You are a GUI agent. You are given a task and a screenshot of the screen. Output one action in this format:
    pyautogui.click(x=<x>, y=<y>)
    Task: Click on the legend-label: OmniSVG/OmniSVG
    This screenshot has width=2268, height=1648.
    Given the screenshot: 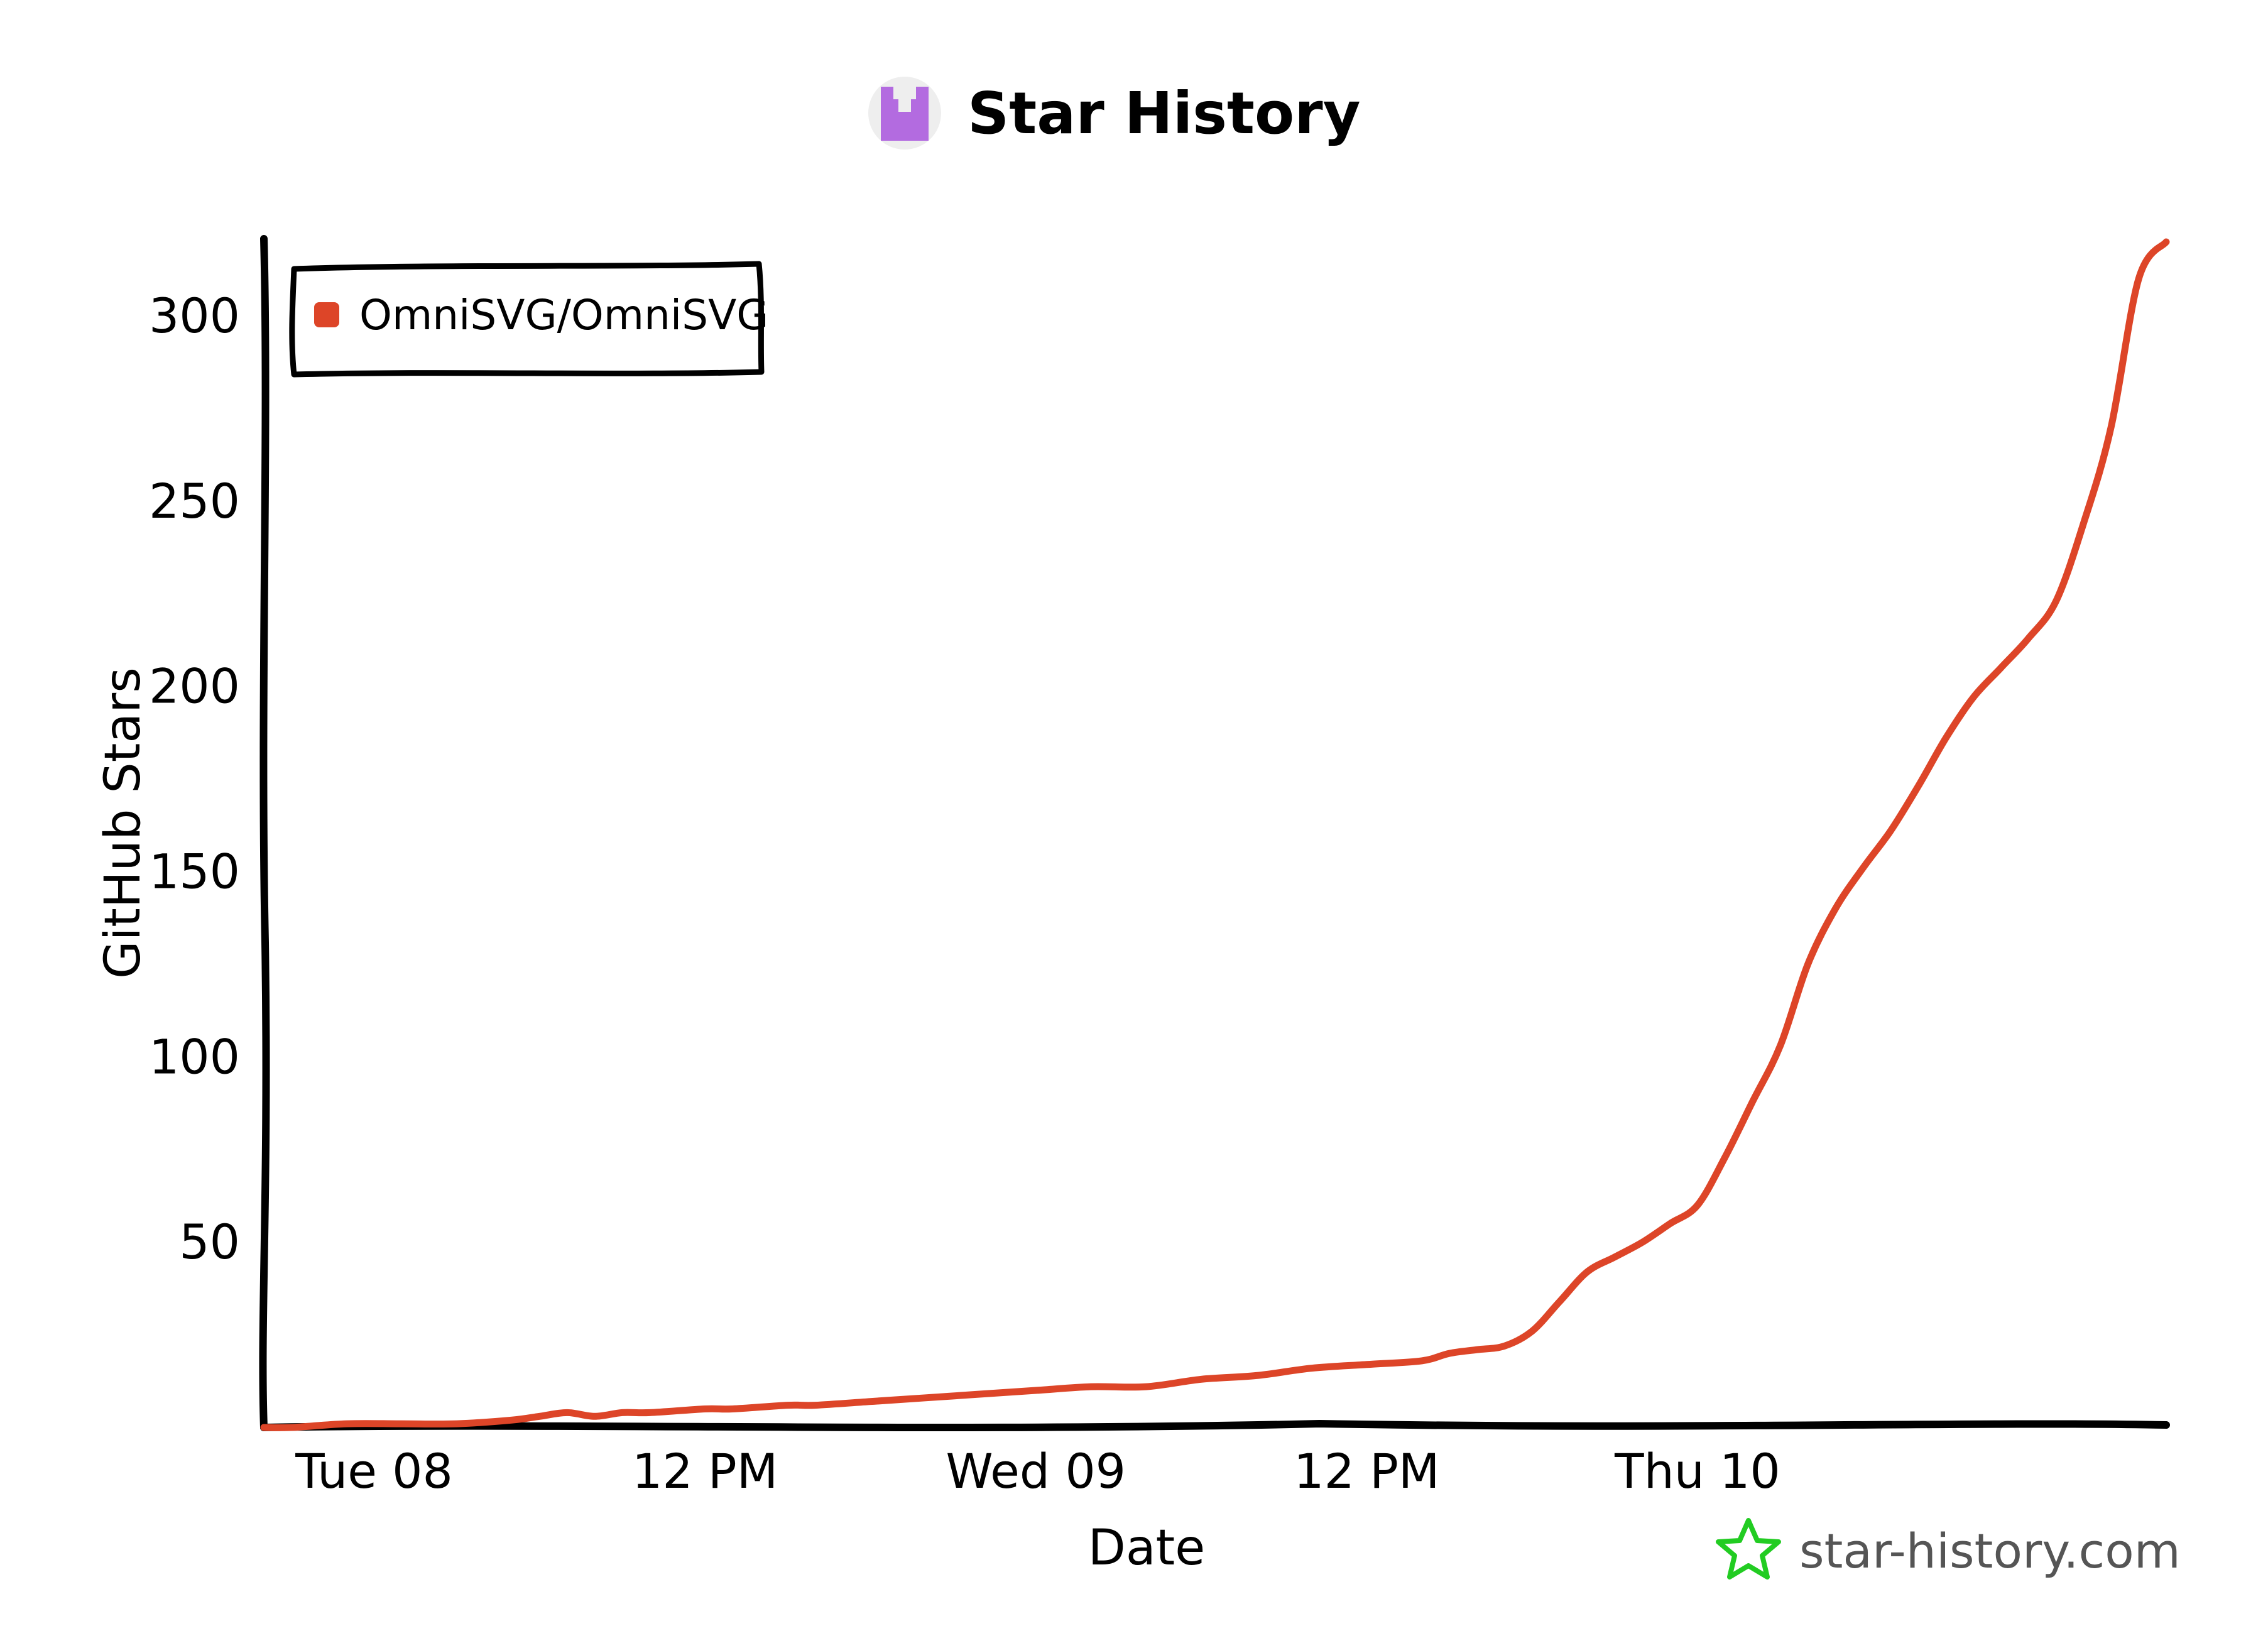 What is the action you would take?
    pyautogui.click(x=563, y=315)
    